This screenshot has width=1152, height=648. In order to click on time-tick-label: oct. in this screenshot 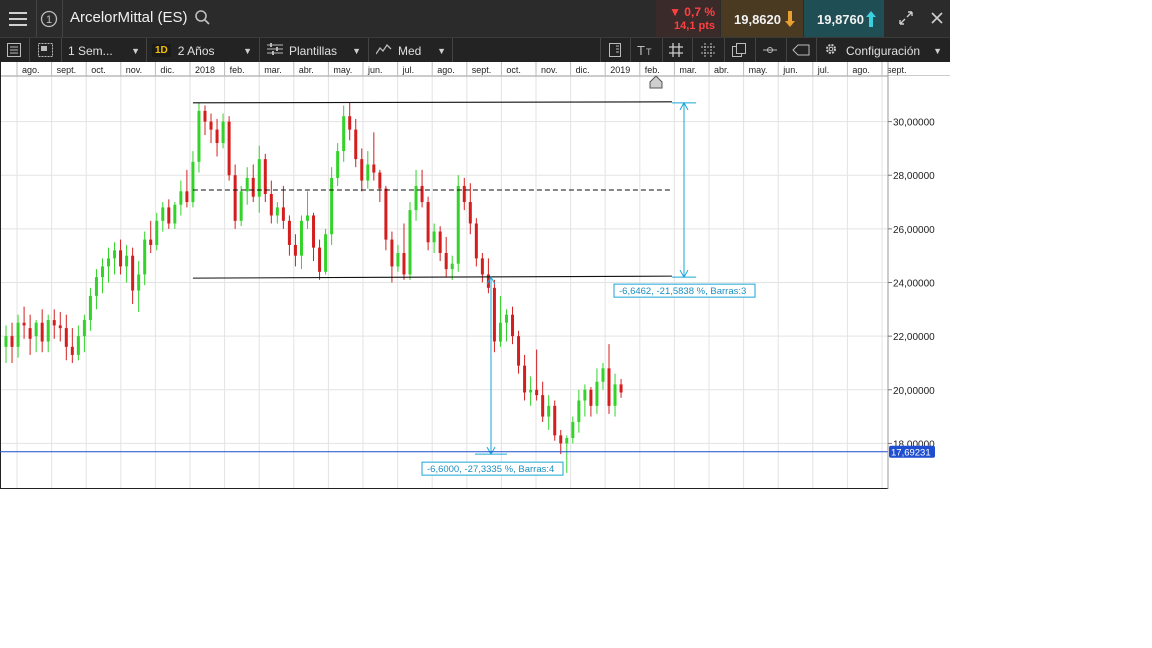, I will do `click(98, 70)`.